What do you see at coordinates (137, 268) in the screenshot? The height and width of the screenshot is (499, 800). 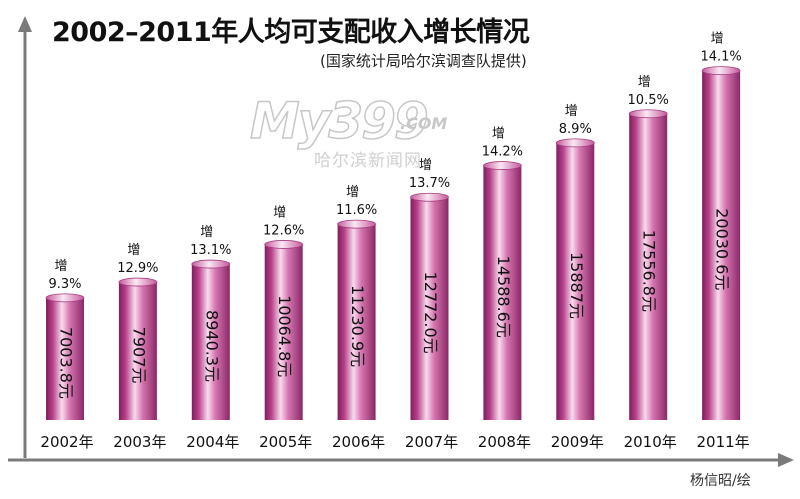 I see `growth-rate-label: 12.9%` at bounding box center [137, 268].